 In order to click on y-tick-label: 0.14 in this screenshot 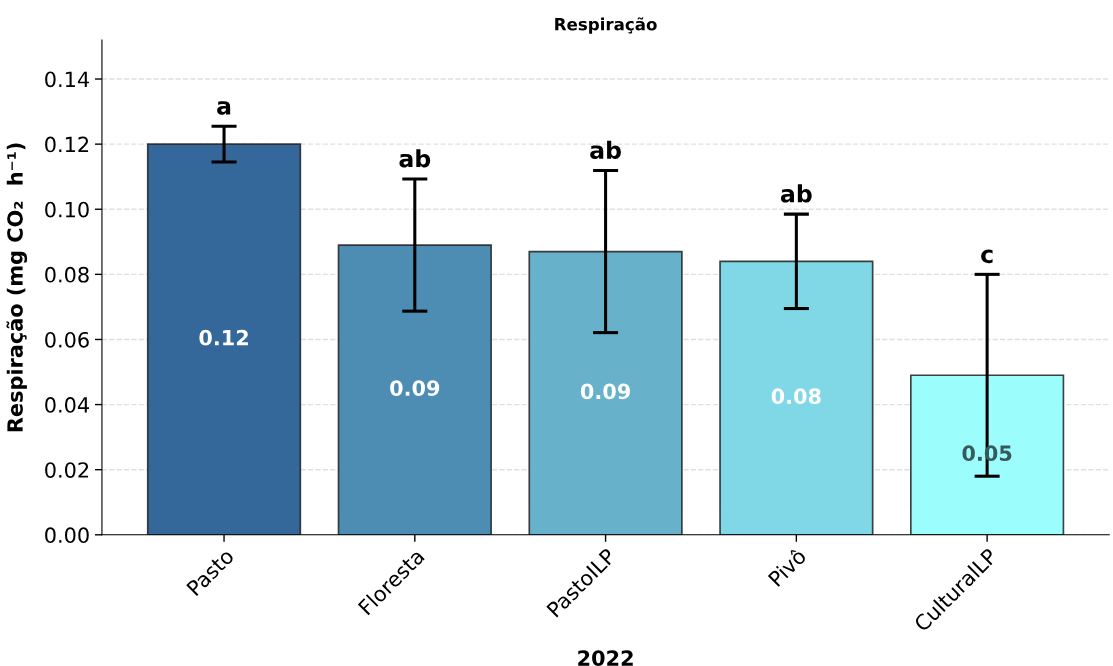, I will do `click(67, 79)`.